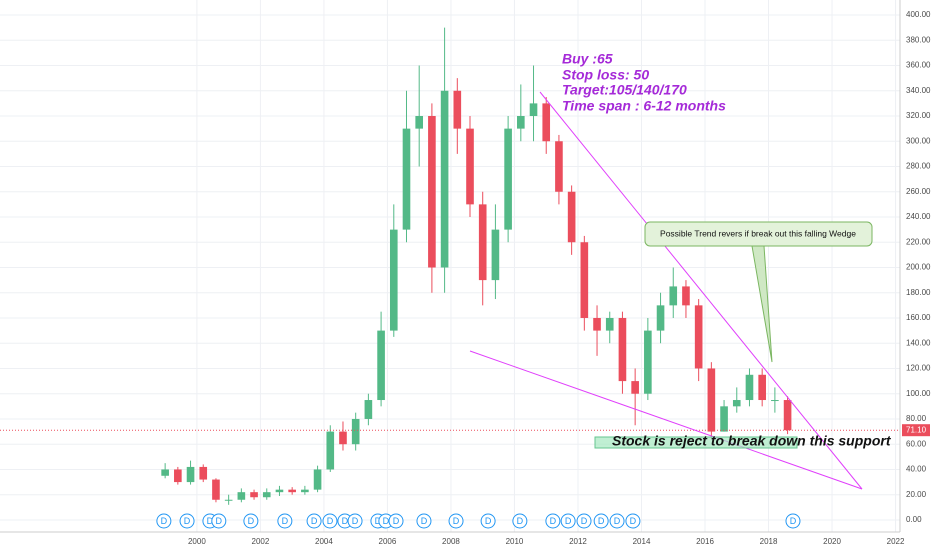 Image resolution: width=932 pixels, height=550 pixels. Describe the element at coordinates (918, 267) in the screenshot. I see `y-tick-label: 200.00` at that location.